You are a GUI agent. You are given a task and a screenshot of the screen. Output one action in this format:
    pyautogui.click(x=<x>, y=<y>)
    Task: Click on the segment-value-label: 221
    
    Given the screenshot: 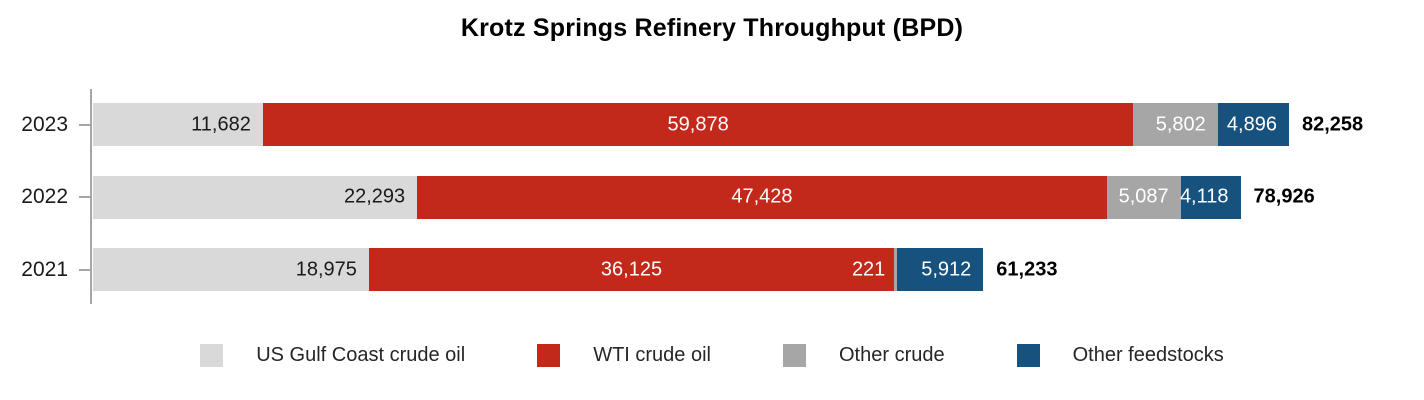 What is the action you would take?
    pyautogui.click(x=868, y=269)
    